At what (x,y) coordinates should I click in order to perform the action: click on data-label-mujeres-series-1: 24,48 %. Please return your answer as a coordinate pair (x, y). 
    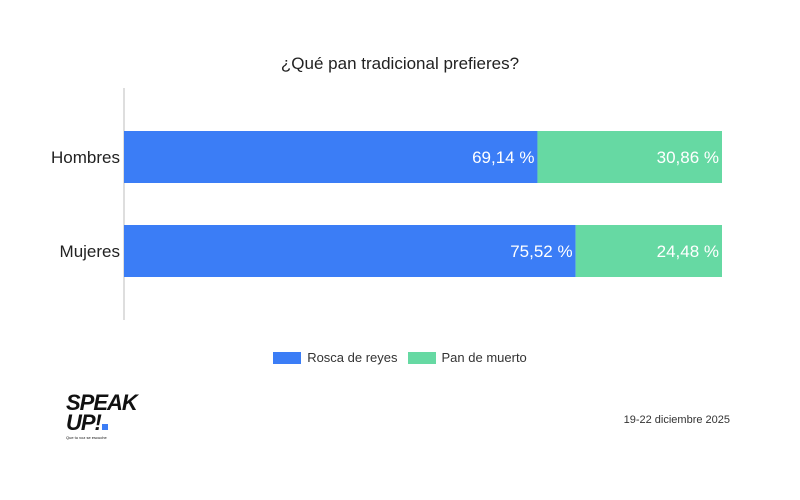
    Looking at the image, I should click on (688, 251).